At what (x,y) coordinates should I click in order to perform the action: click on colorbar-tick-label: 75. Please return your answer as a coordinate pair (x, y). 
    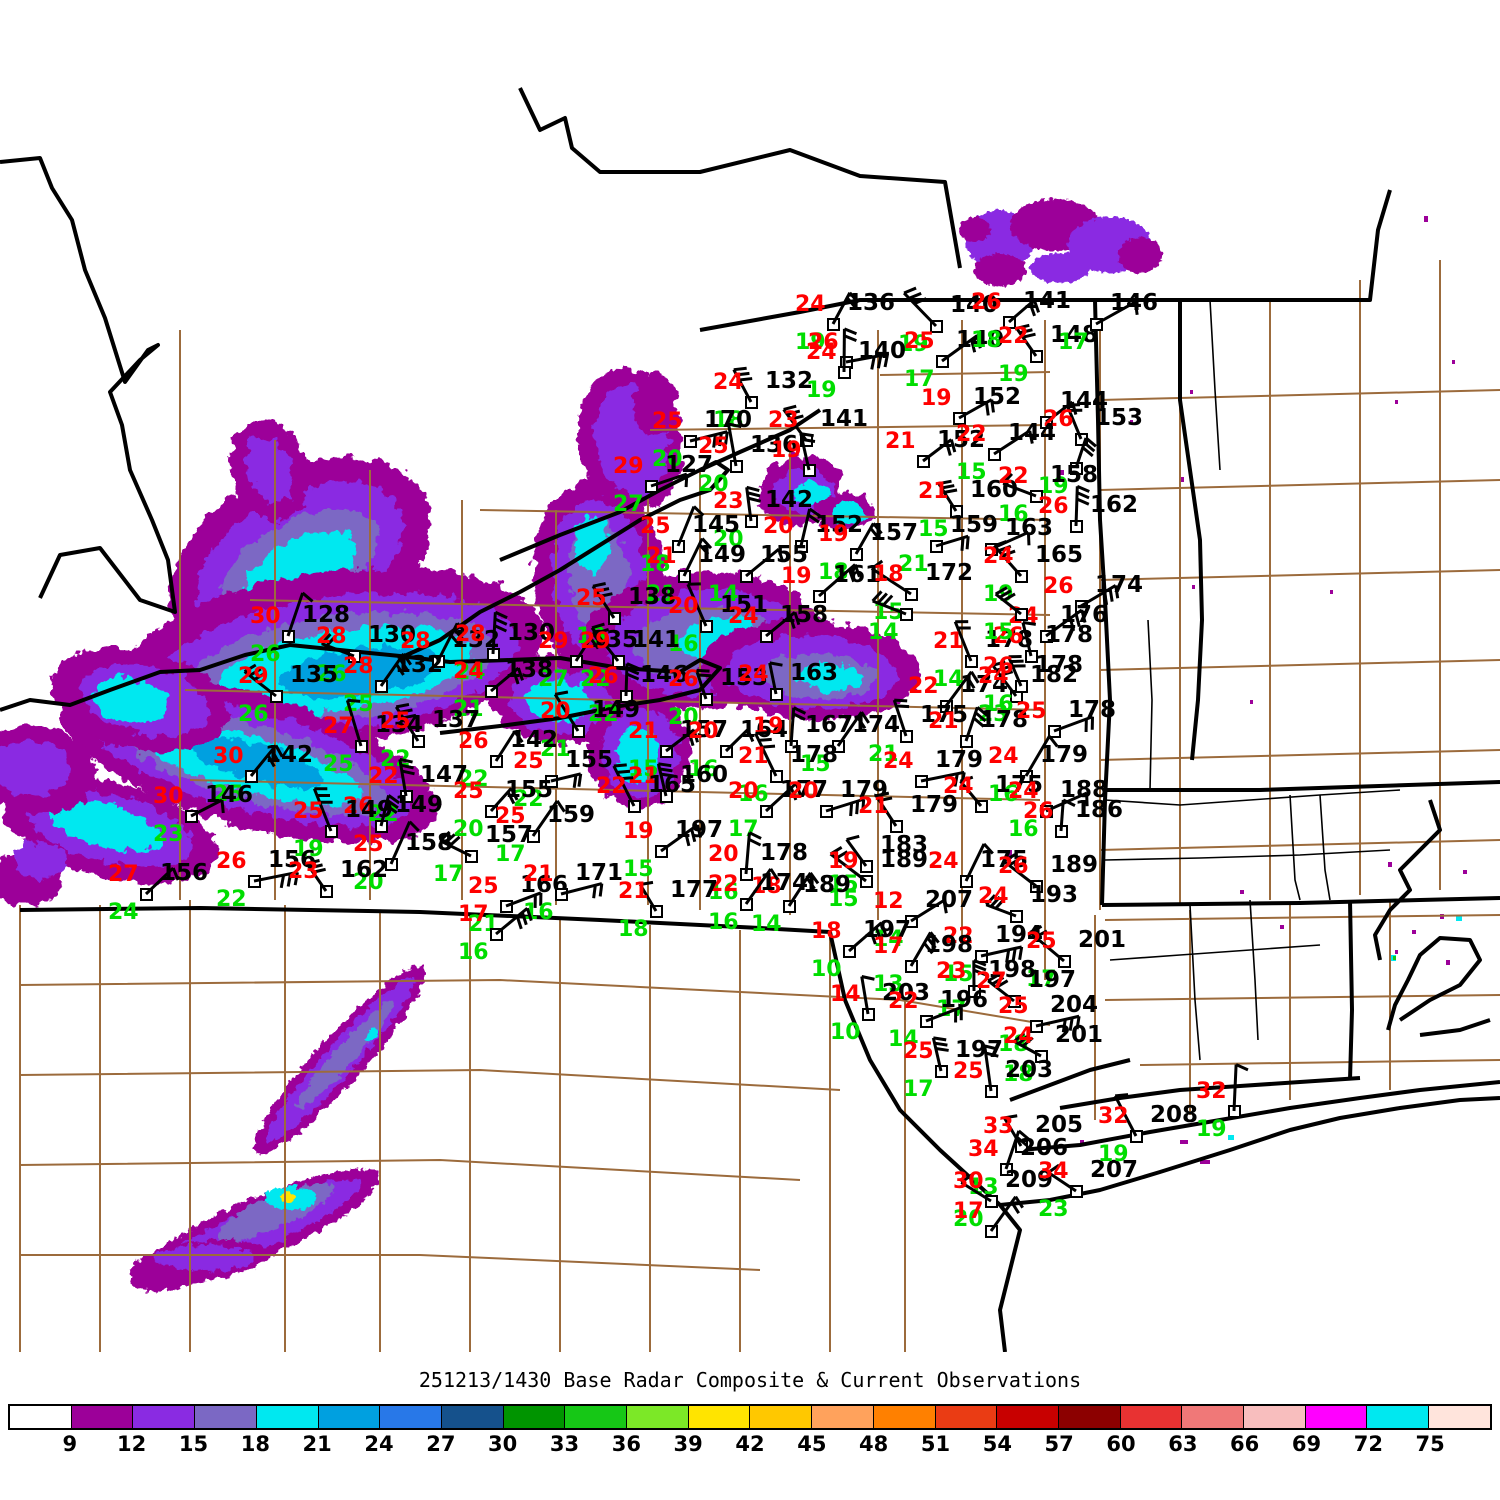
    Looking at the image, I should click on (1430, 1444).